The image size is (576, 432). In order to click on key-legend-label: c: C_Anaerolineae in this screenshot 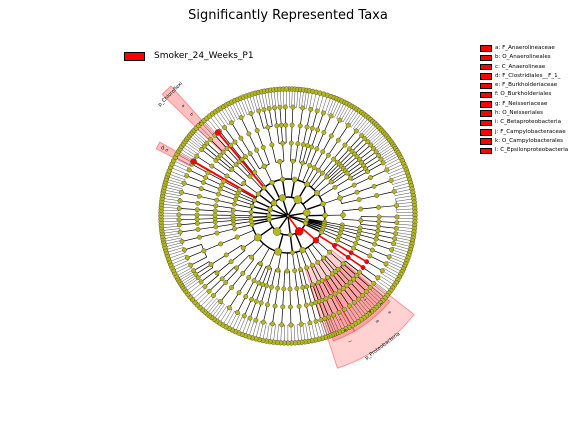, I will do `click(520, 66)`.